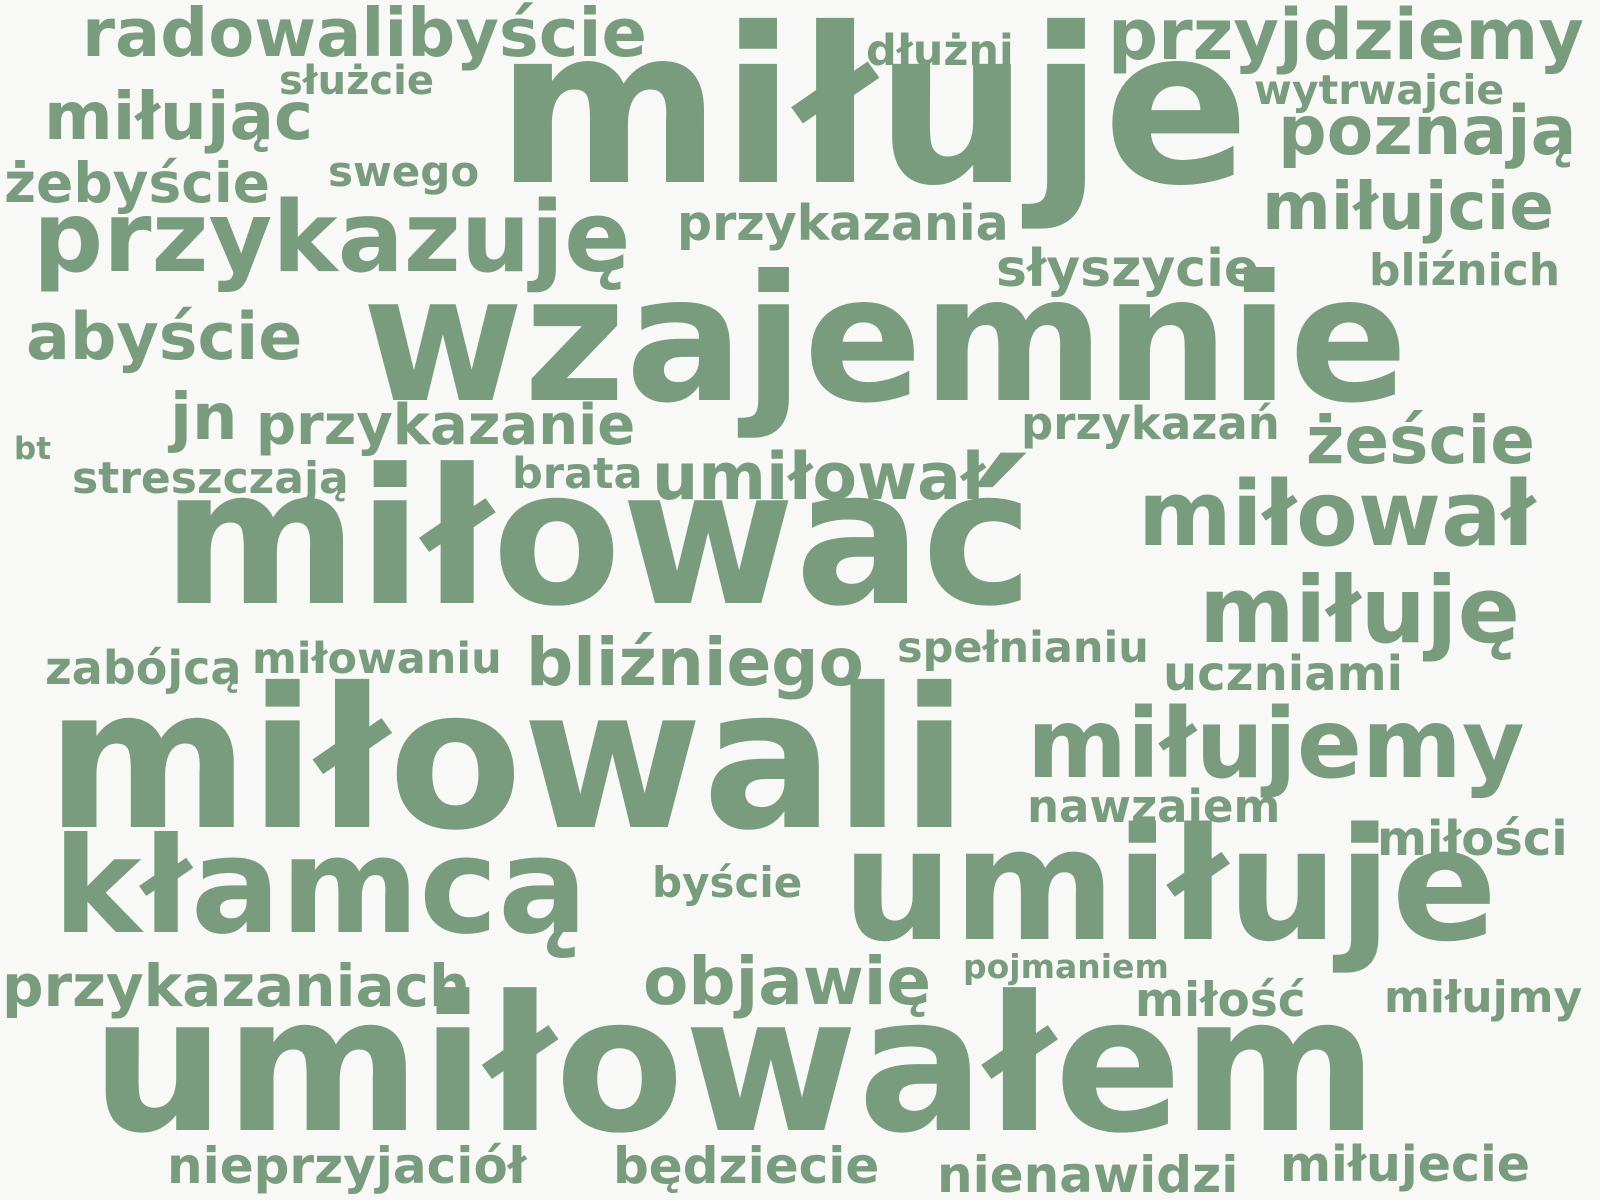 The height and width of the screenshot is (1200, 1600). I want to click on word: żeście, so click(1420, 440).